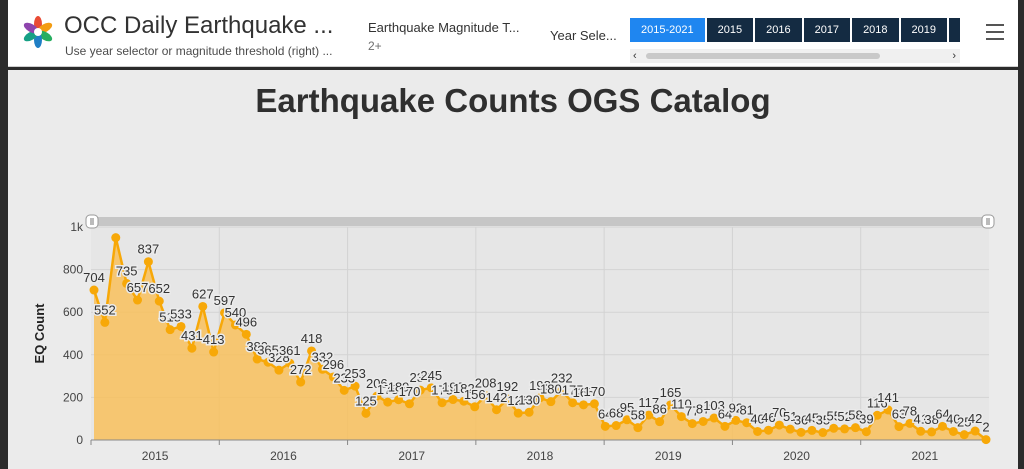 The image size is (1024, 469). Describe the element at coordinates (763, 56) in the screenshot. I see `scrollbar-thumb` at that location.